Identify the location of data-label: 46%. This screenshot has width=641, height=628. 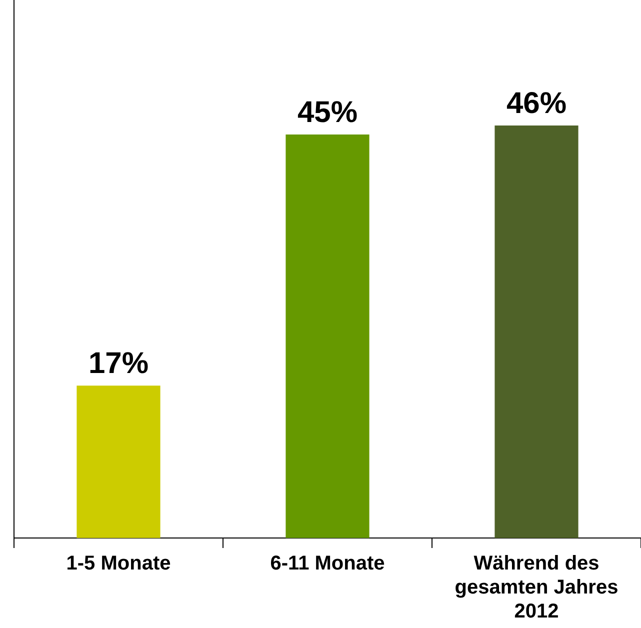
(536, 103).